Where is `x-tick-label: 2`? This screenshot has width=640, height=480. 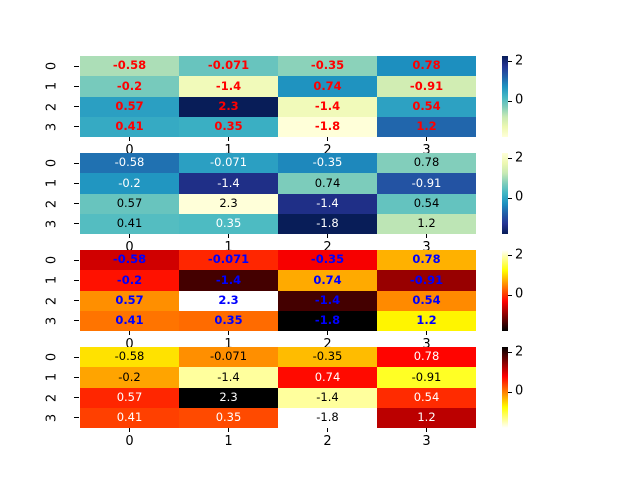
x-tick-label: 2 is located at coordinates (327, 150).